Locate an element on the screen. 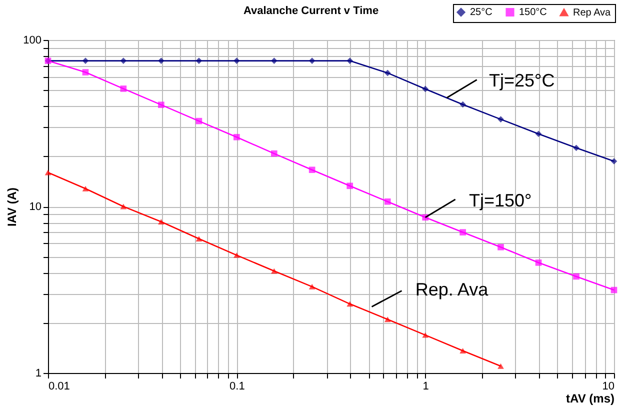 The height and width of the screenshot is (409, 626). x-tick-label: 0.01 is located at coordinates (59, 386).